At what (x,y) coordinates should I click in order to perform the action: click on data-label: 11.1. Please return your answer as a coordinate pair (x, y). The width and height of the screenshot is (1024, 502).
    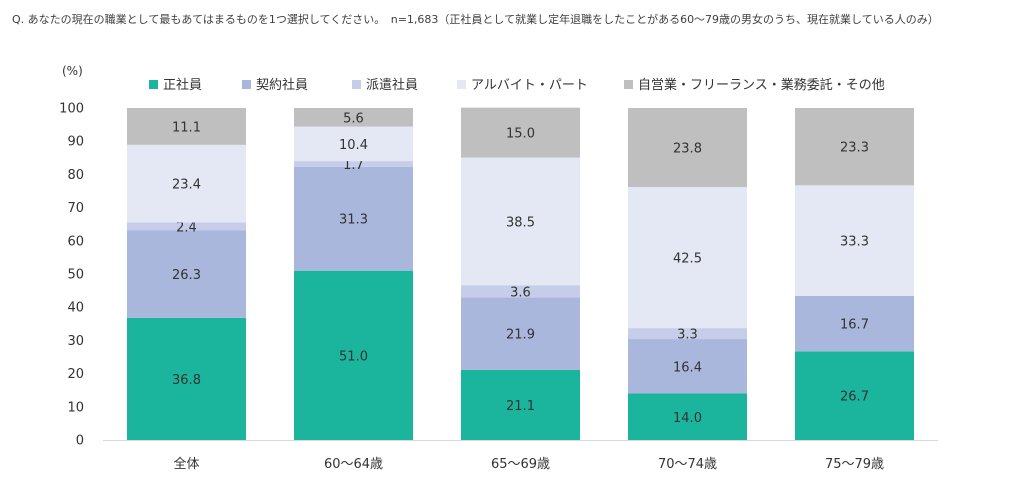
    Looking at the image, I should click on (186, 127).